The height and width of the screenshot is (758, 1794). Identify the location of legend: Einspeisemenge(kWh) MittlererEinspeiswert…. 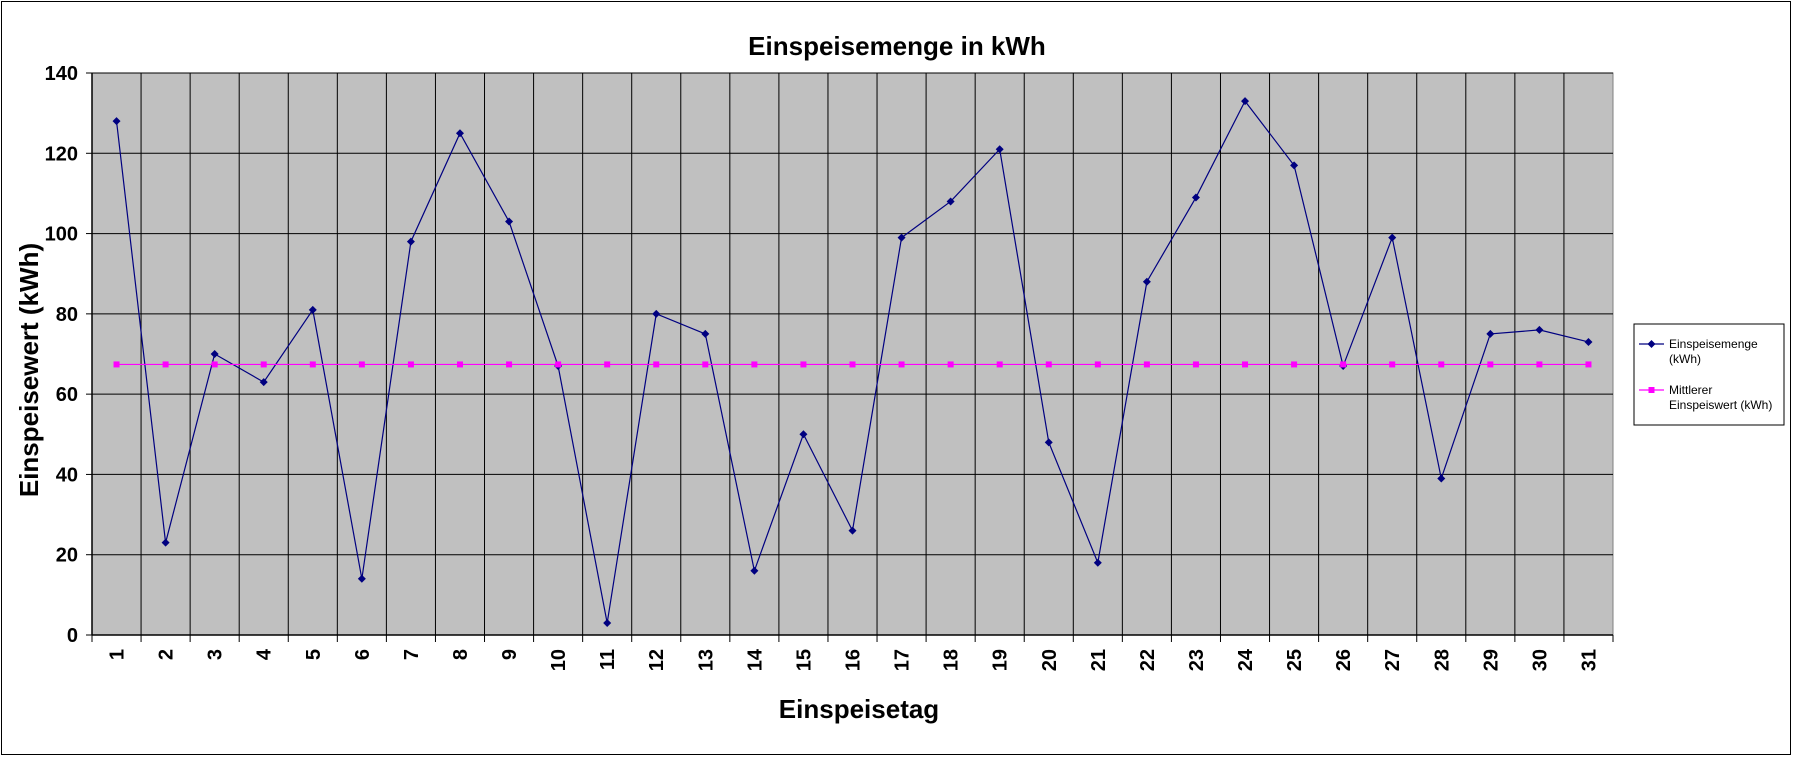
(1709, 374).